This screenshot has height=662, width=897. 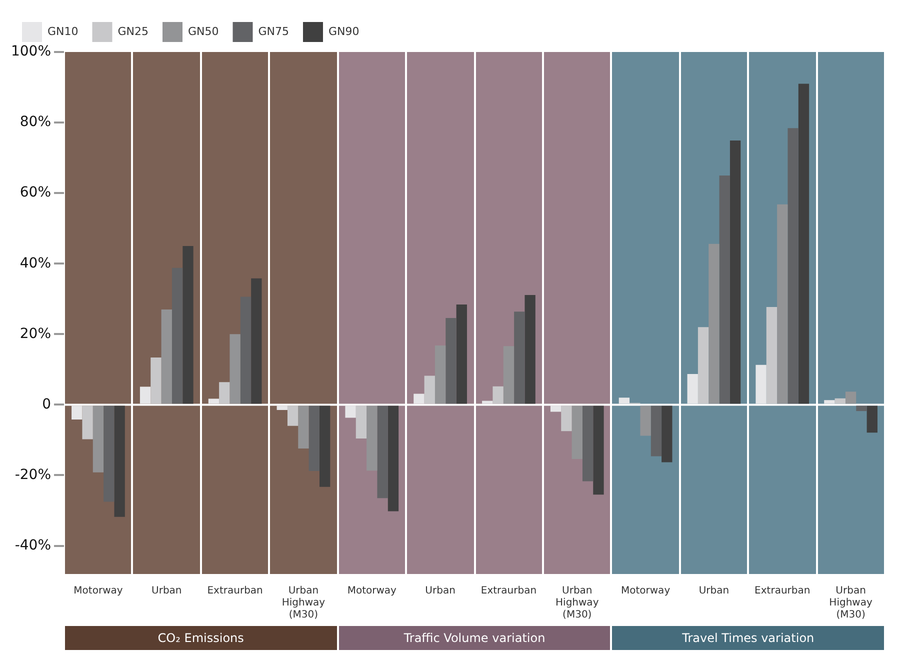 What do you see at coordinates (201, 638) in the screenshot?
I see `text: CO₂ Emissions` at bounding box center [201, 638].